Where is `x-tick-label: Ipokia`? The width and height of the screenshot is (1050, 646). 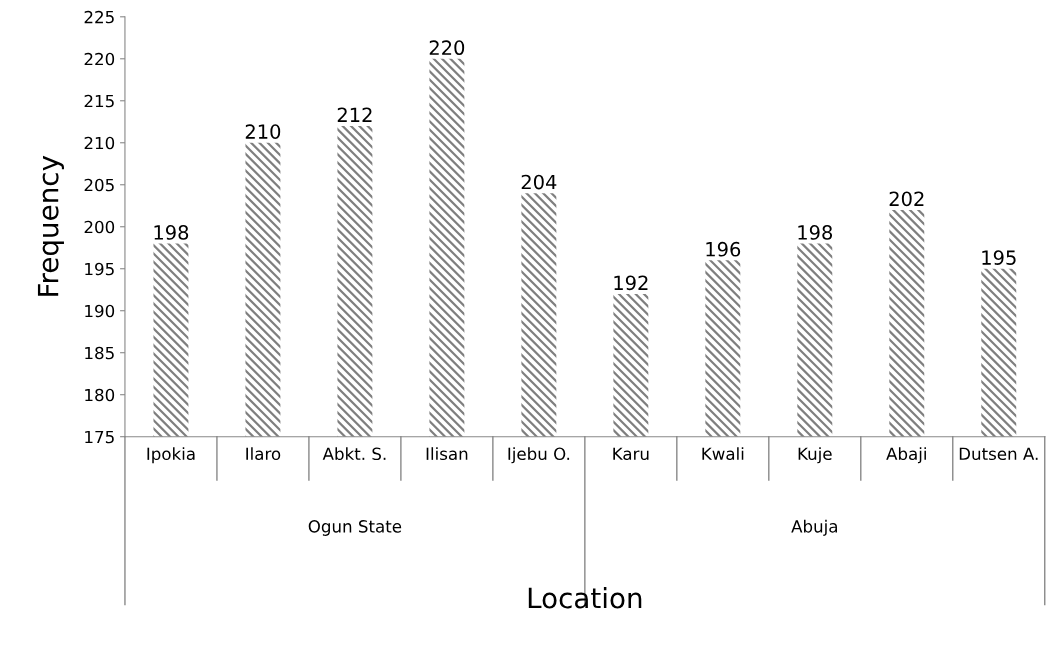 x-tick-label: Ipokia is located at coordinates (171, 455).